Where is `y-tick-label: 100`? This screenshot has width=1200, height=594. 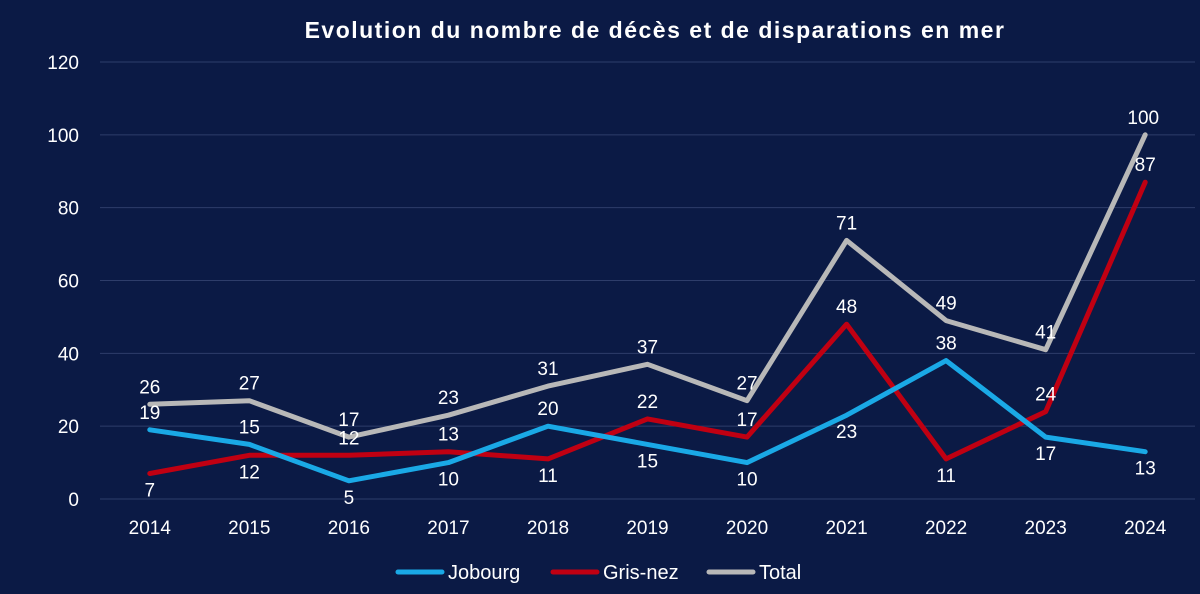
y-tick-label: 100 is located at coordinates (63, 136).